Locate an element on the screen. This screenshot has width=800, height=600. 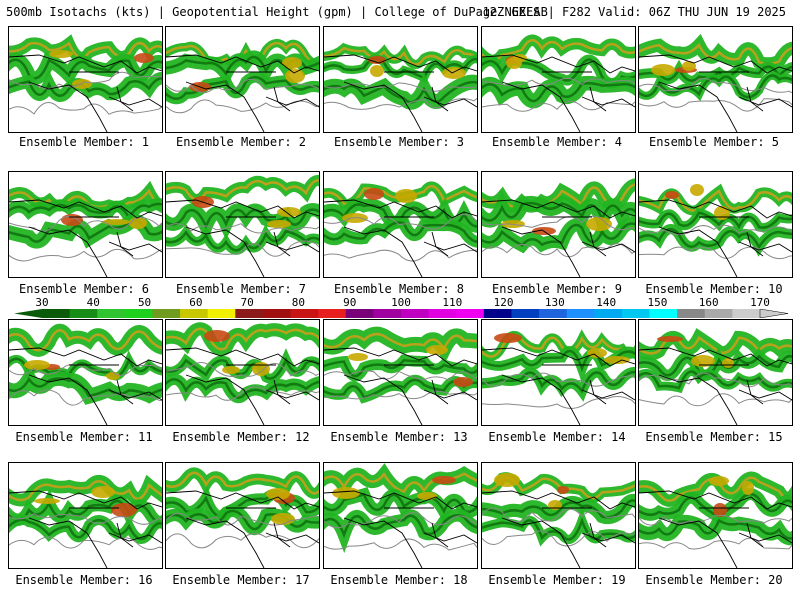
ensemble-member-label: Ensemble Member: 10 is located at coordinates (714, 289).